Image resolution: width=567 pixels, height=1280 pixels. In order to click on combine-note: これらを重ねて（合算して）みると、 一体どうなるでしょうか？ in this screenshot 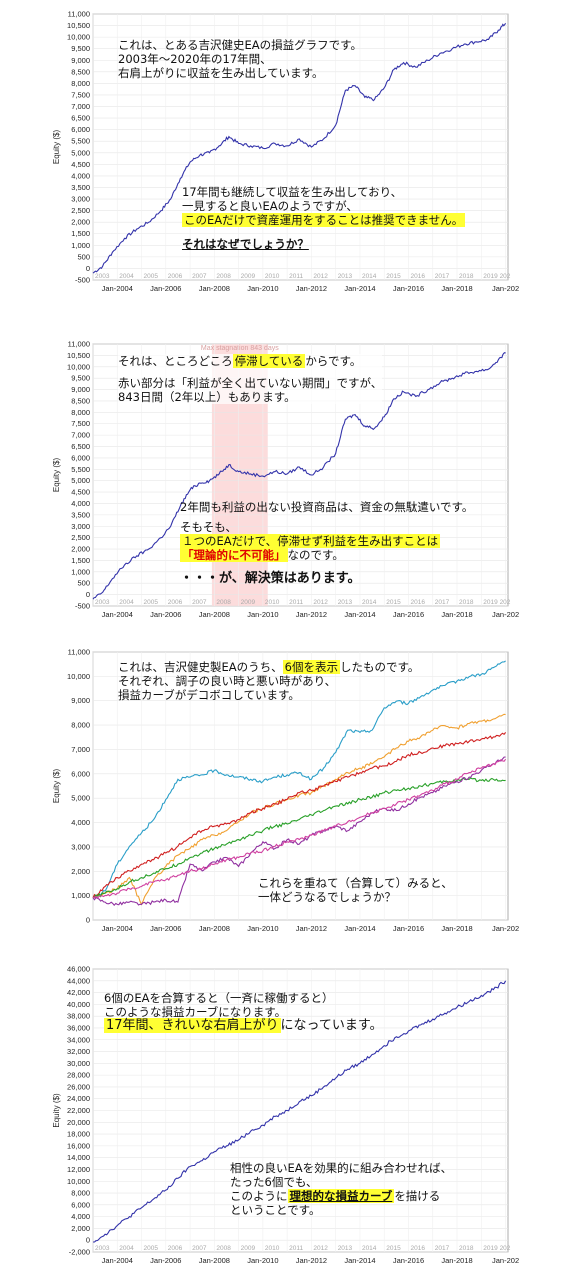, I will do `click(355, 890)`.